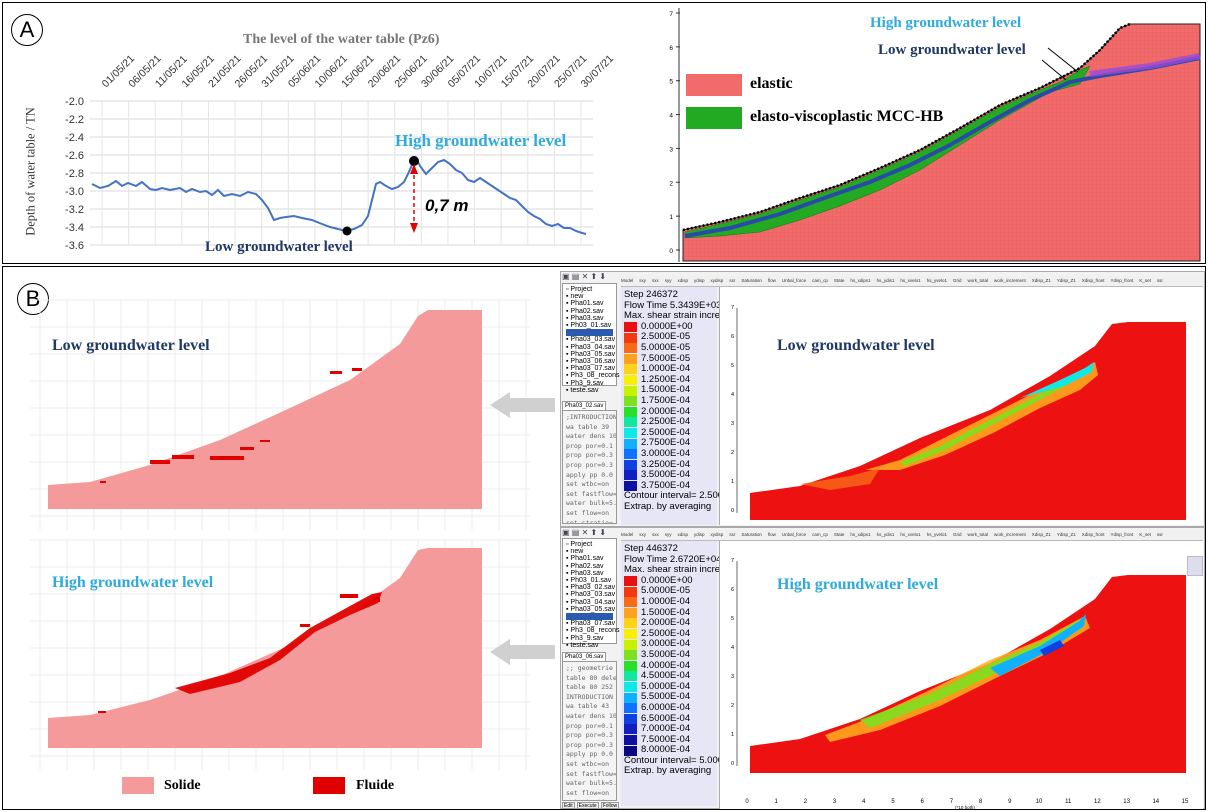  Describe the element at coordinates (669, 613) in the screenshot. I see `legend-level-row: 1.5000E-04` at that location.